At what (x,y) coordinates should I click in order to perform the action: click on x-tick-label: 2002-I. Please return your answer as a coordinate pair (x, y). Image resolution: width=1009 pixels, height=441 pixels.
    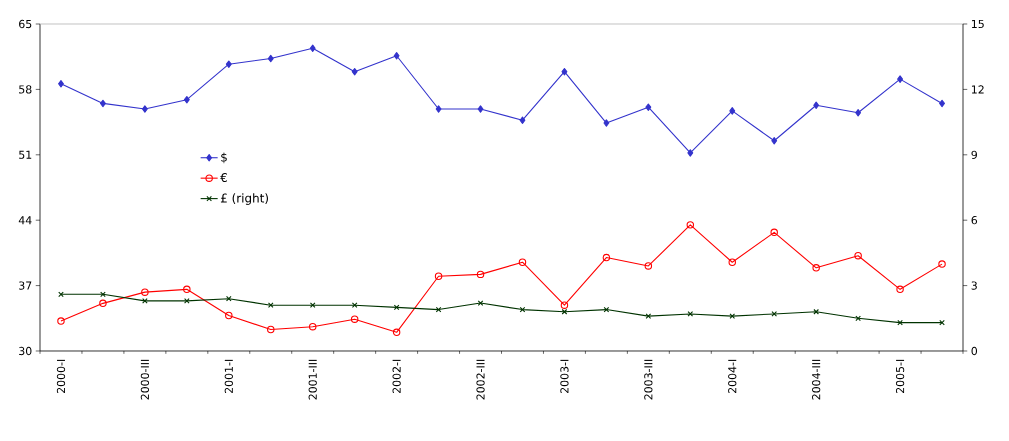
    Looking at the image, I should click on (396, 376).